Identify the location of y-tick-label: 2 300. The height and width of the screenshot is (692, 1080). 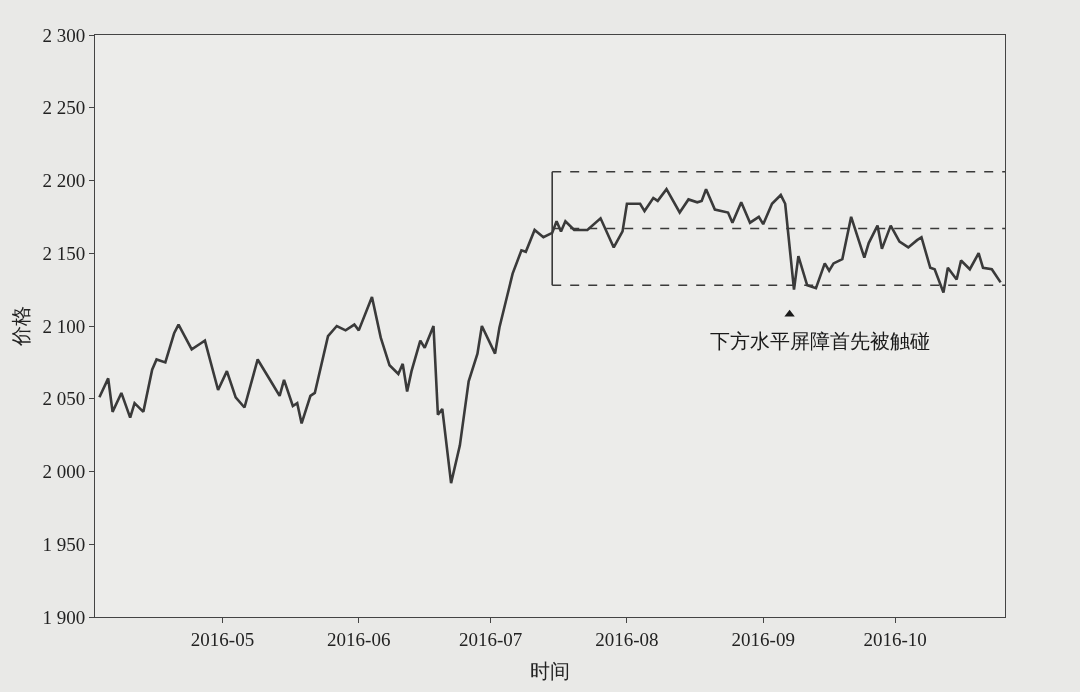
(64, 35).